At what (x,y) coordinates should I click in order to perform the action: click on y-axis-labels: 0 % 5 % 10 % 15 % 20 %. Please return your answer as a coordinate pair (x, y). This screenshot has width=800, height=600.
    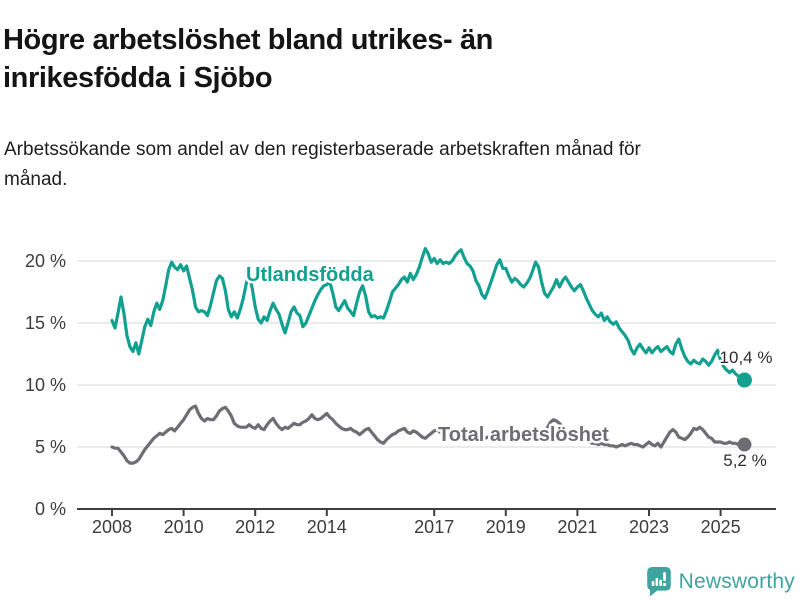
    Looking at the image, I should click on (45, 385).